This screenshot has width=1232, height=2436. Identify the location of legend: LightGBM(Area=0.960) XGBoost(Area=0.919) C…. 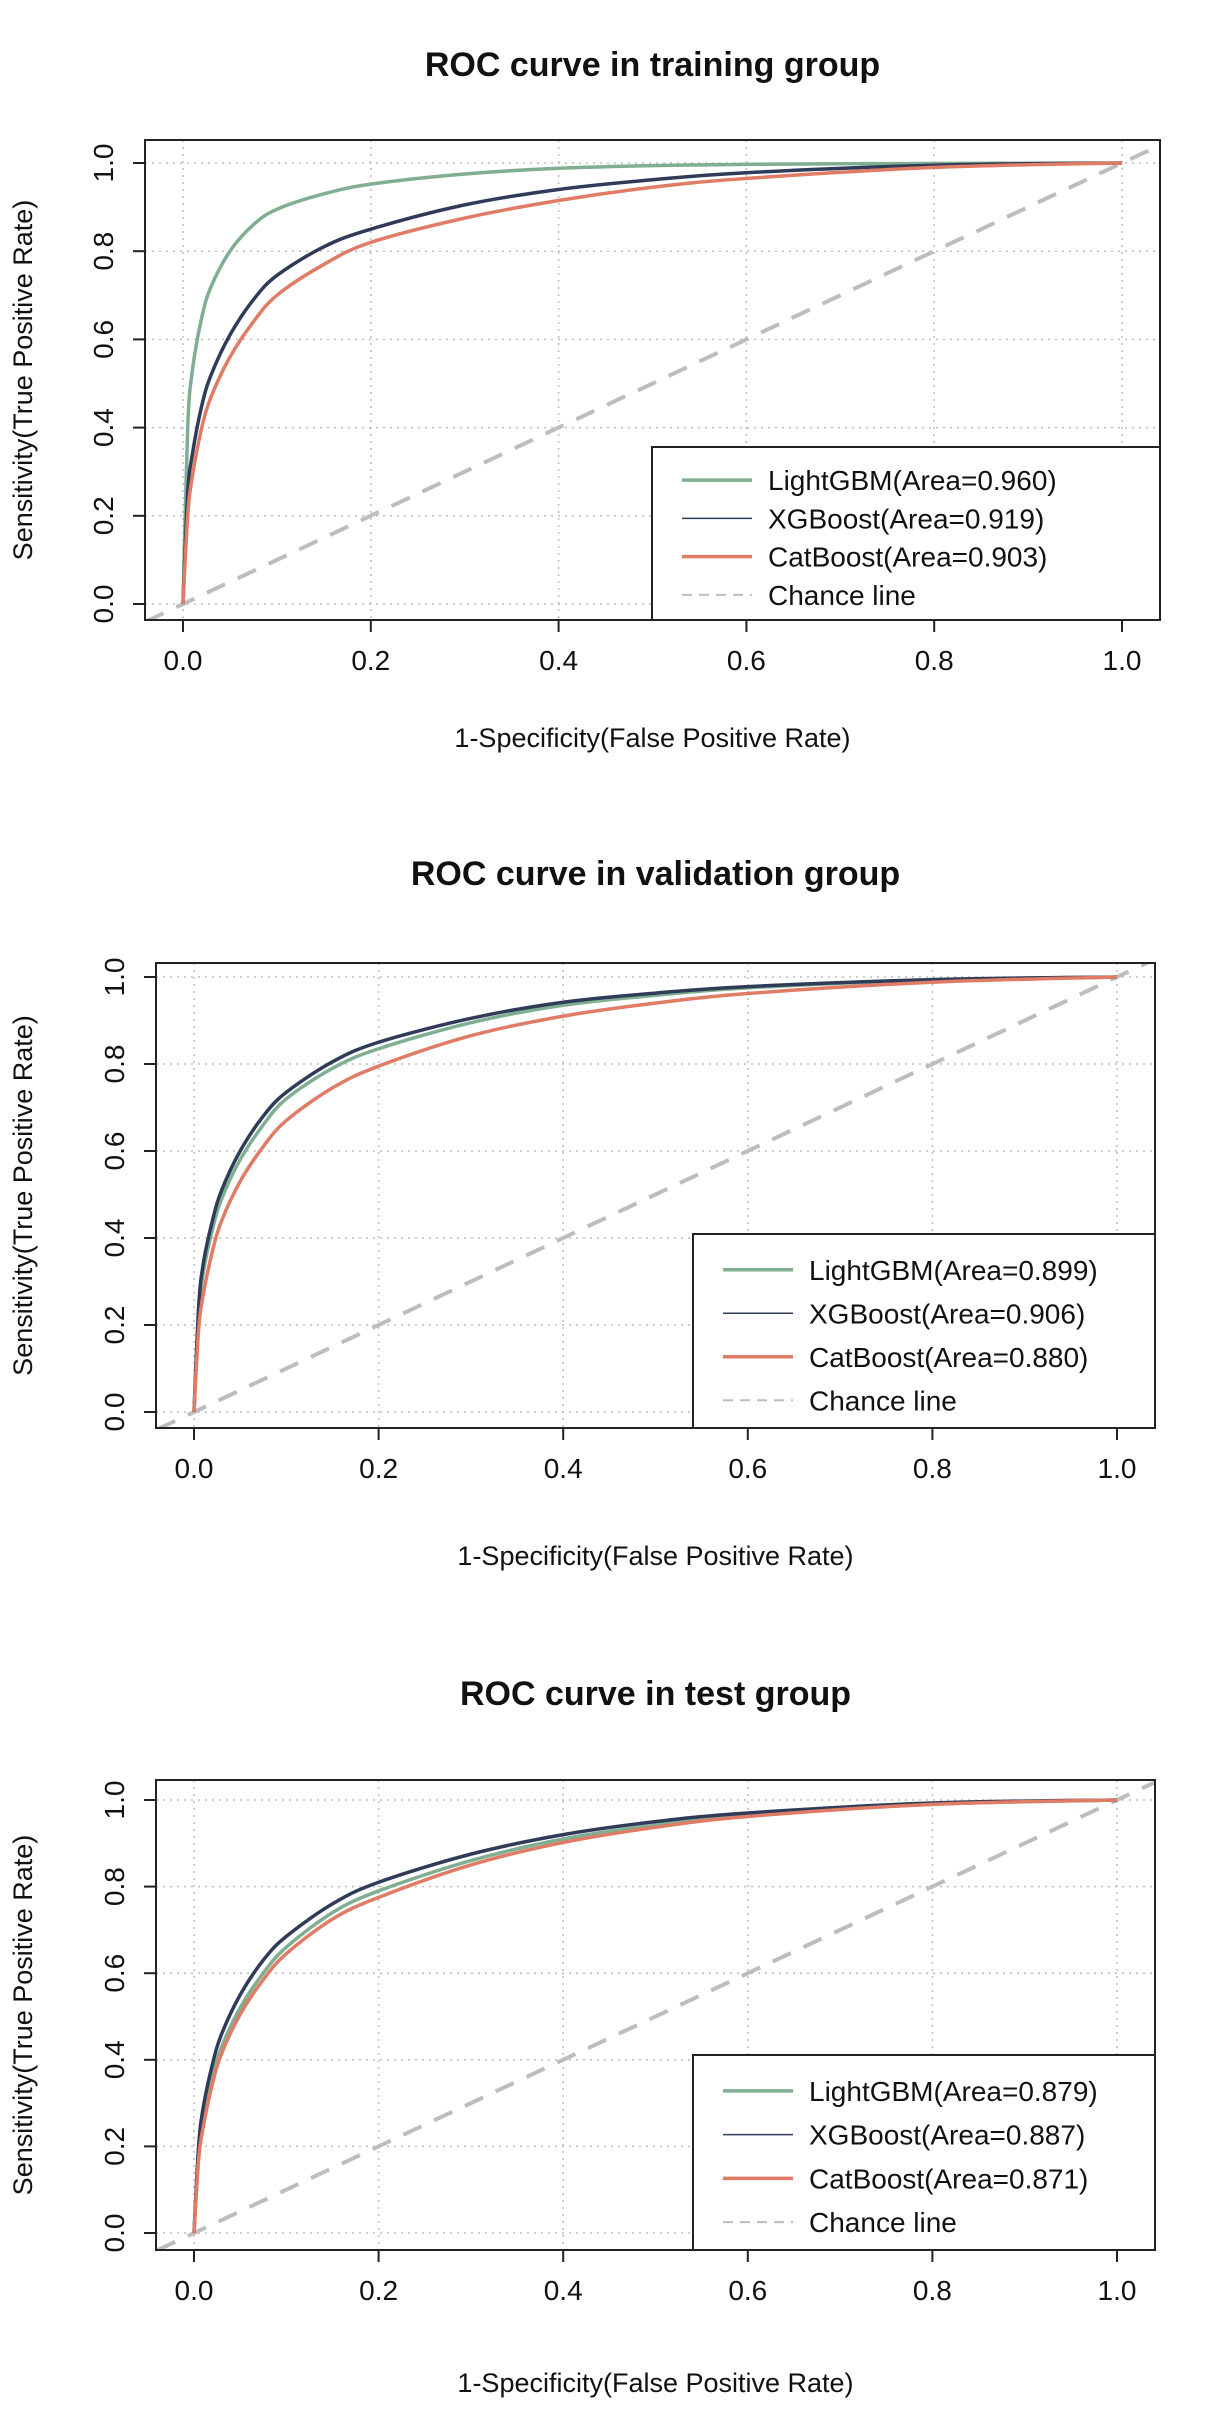
(906, 533).